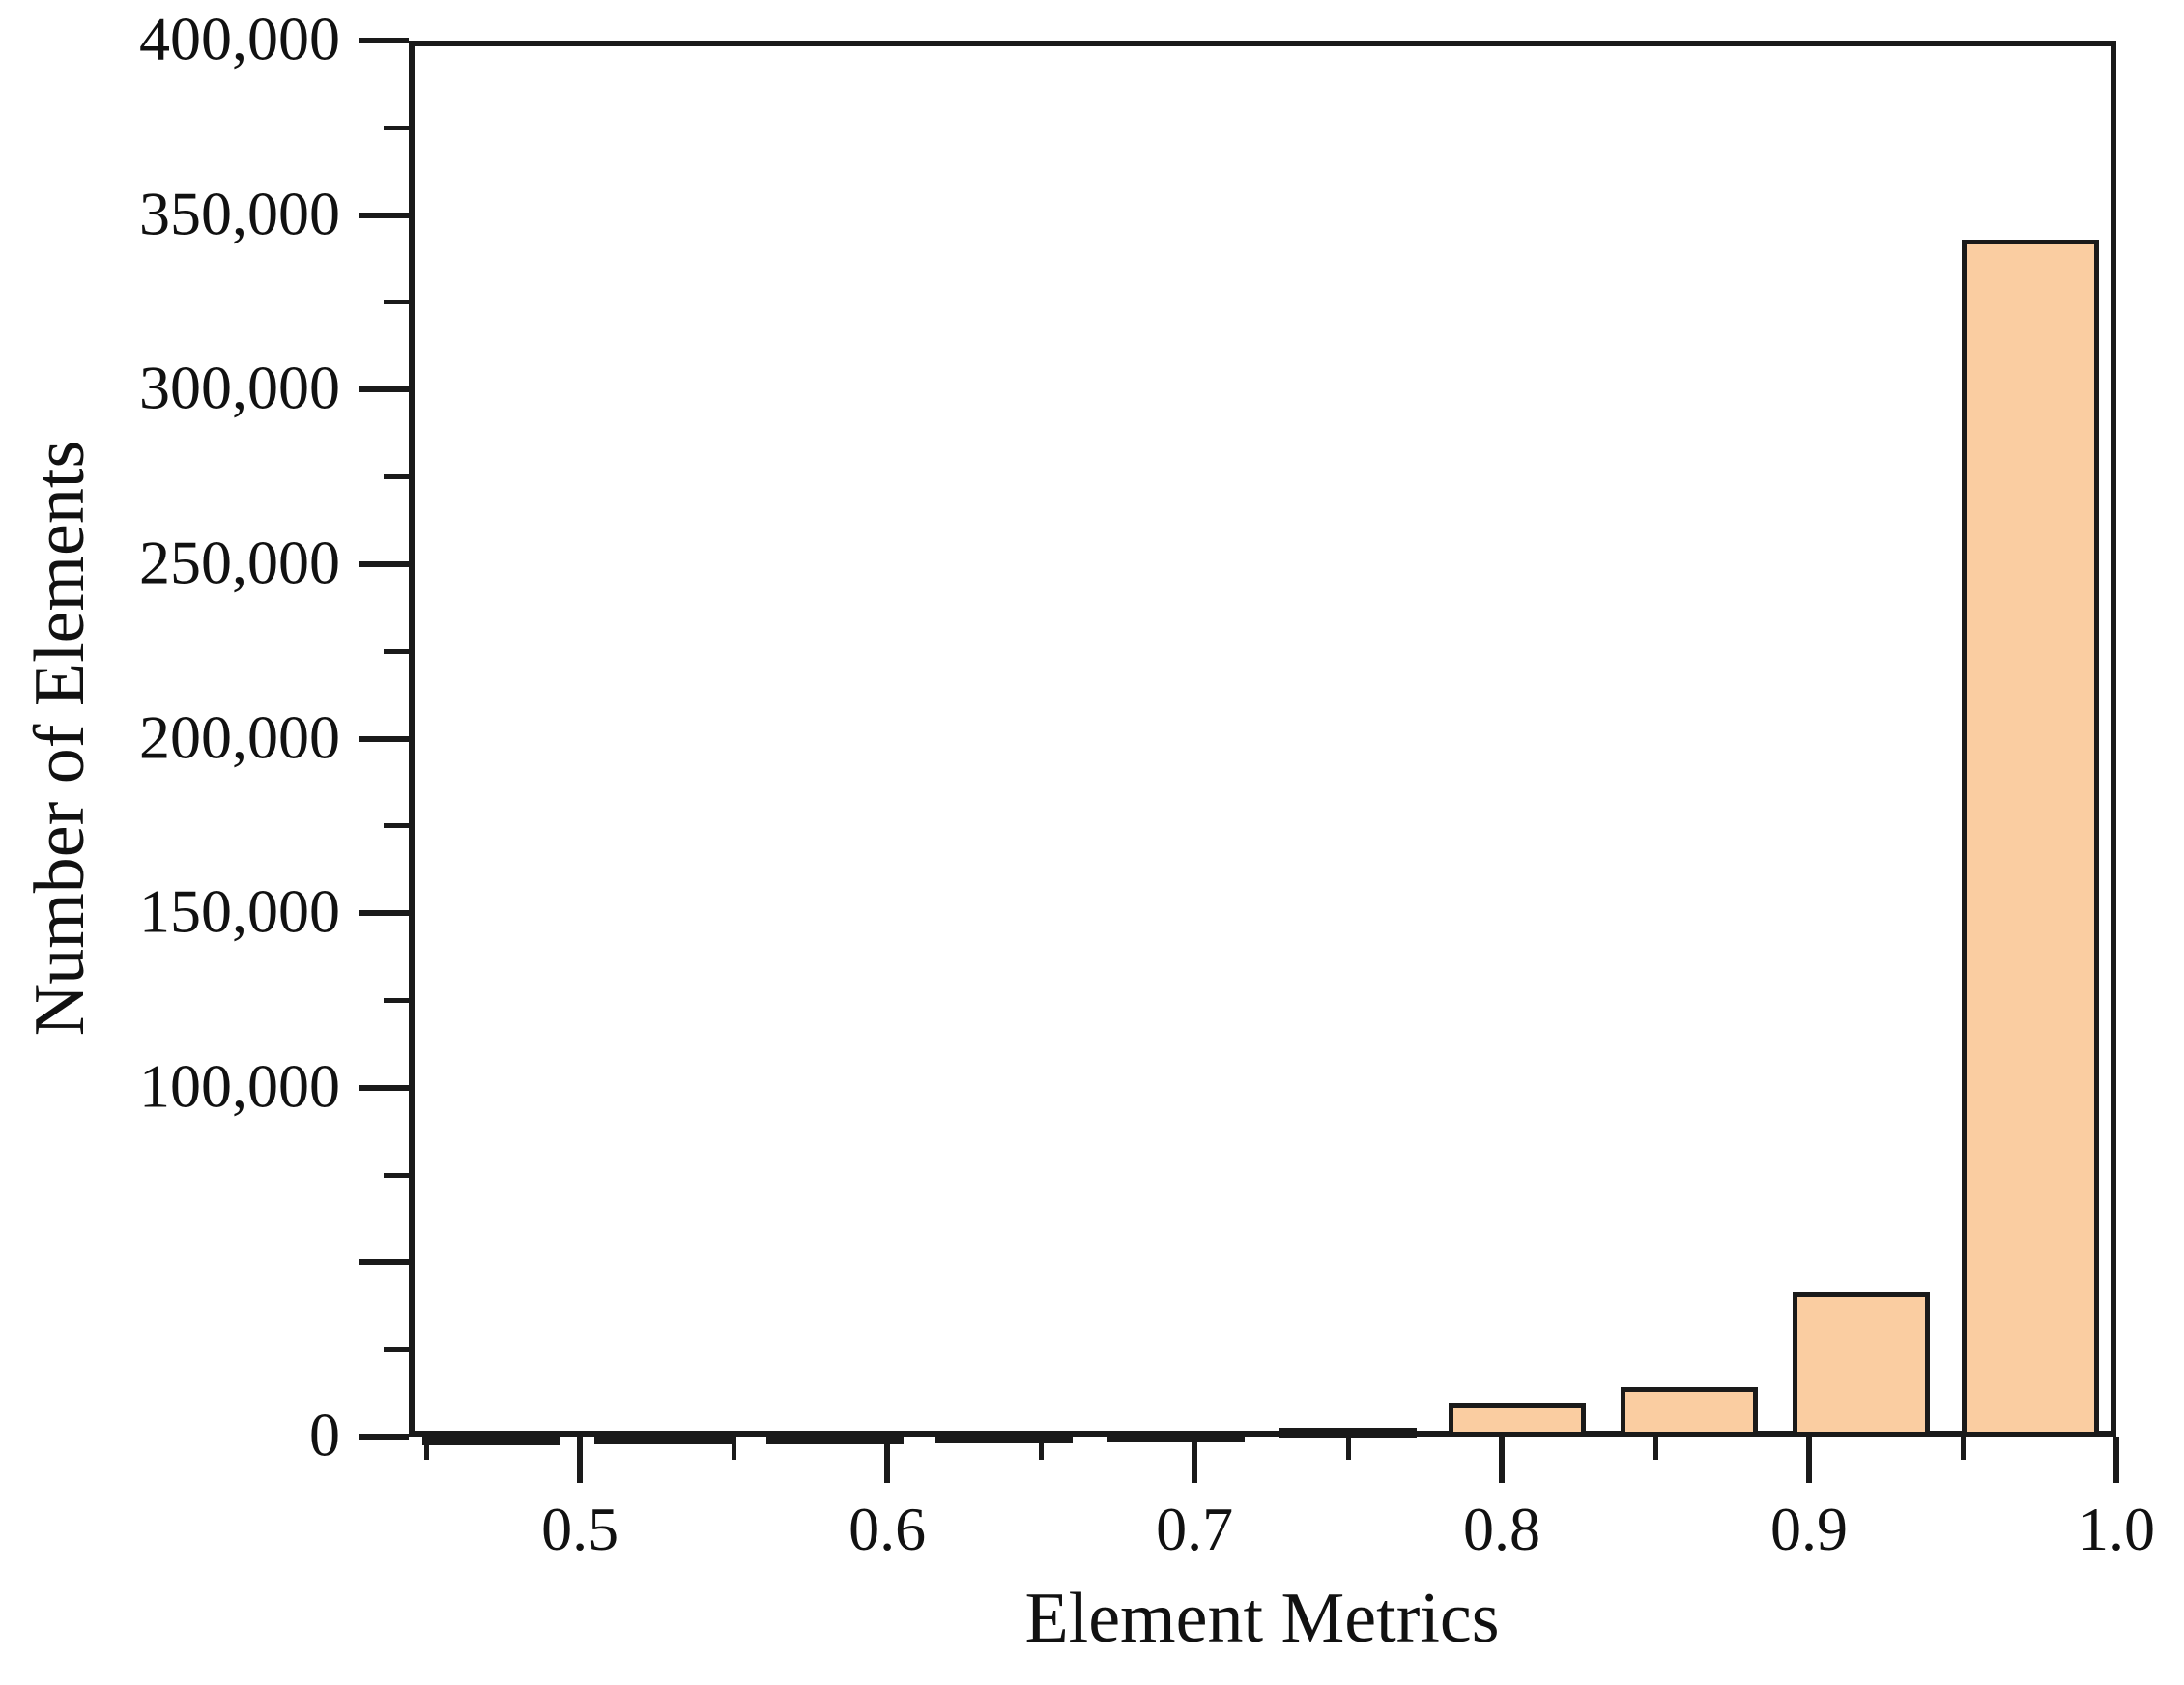 The width and height of the screenshot is (2184, 1685). Describe the element at coordinates (240, 389) in the screenshot. I see `y-tick-label: 300,000` at that location.